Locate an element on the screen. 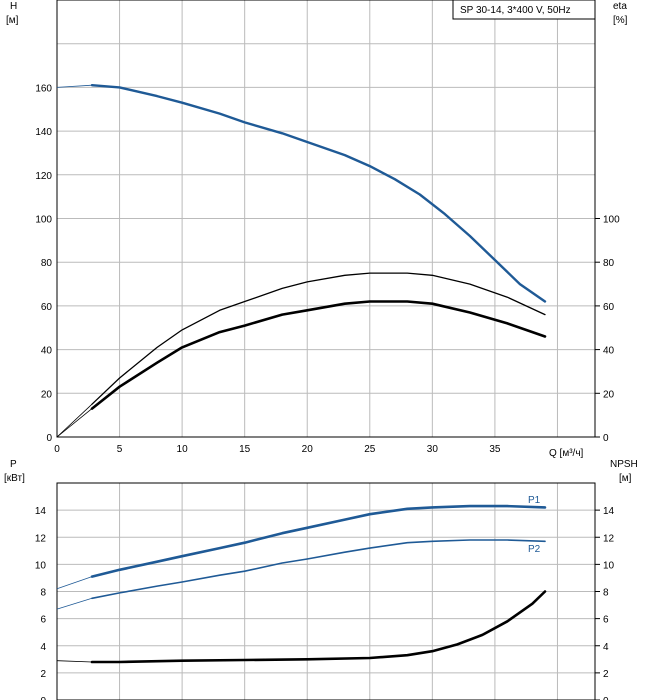  flow-tick-label: 25 is located at coordinates (370, 449).